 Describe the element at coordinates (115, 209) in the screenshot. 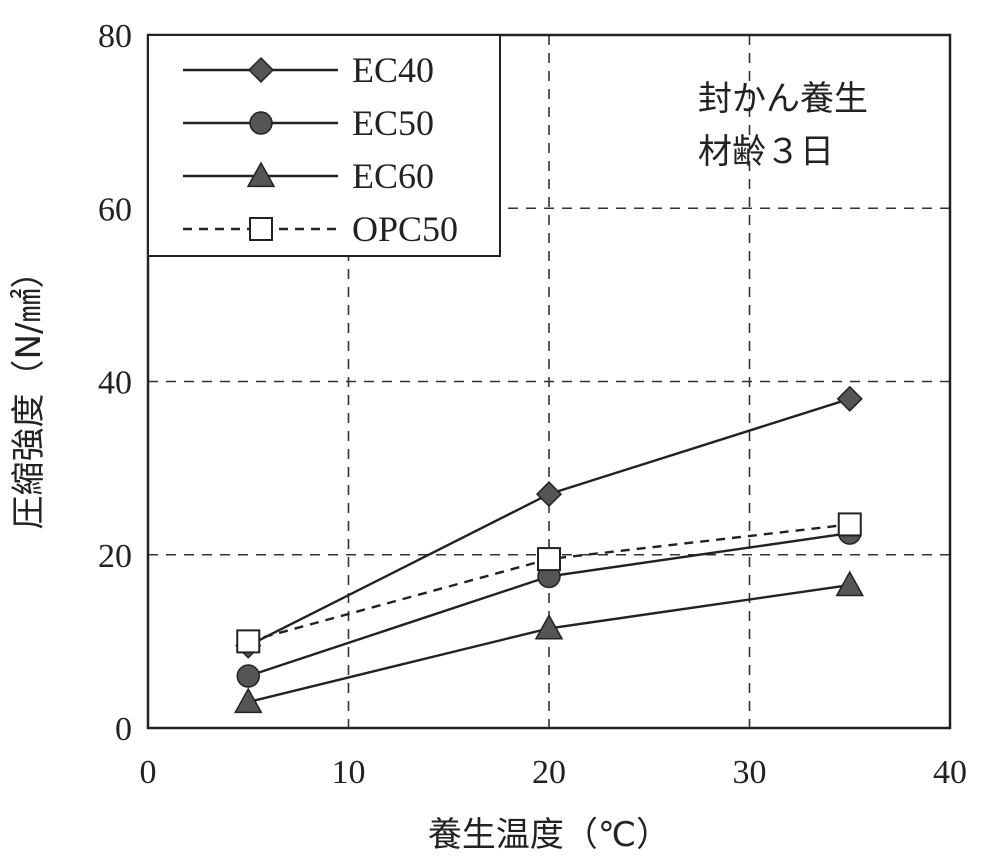

I see `y-tick-label-60: 60` at that location.